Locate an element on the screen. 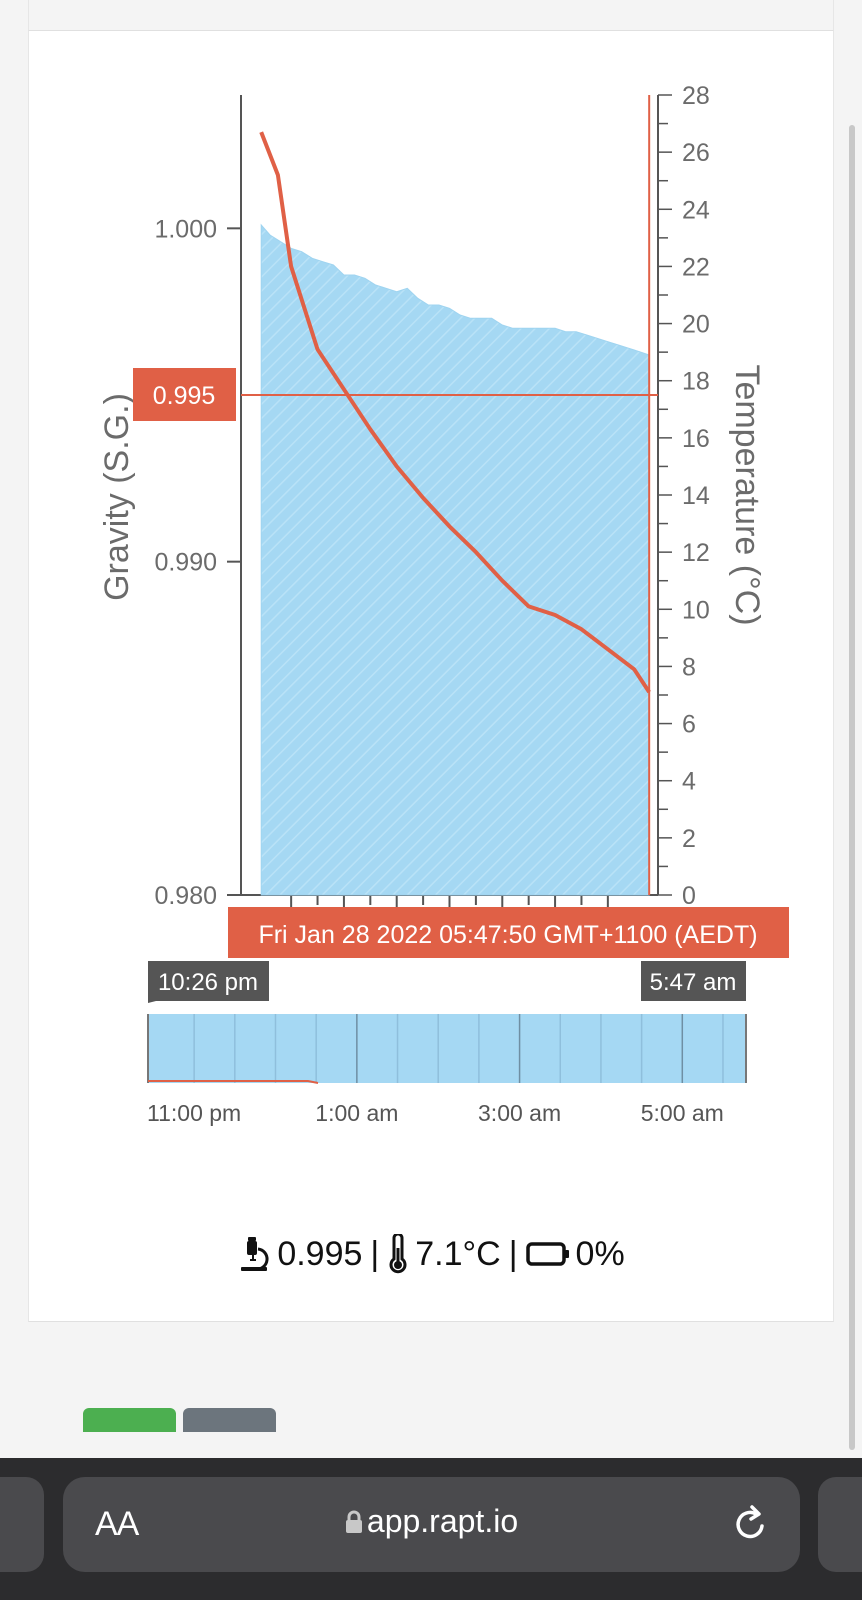 Image resolution: width=862 pixels, height=1600 pixels. left-axis-tick-label: 0.990 is located at coordinates (185, 563).